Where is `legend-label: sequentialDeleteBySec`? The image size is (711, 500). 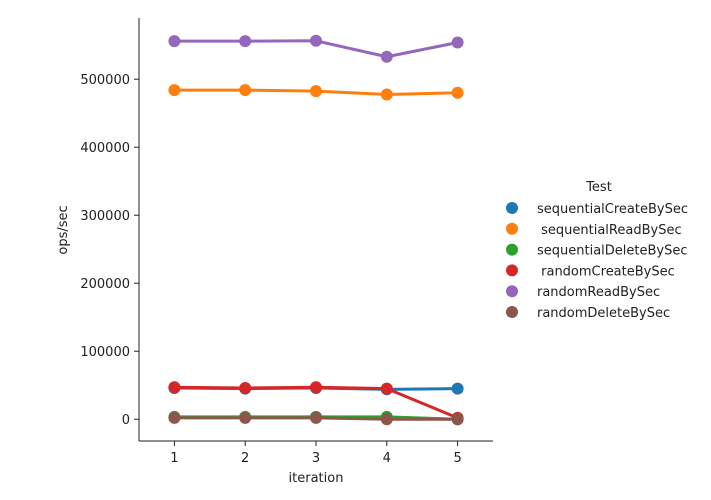 legend-label: sequentialDeleteBySec is located at coordinates (612, 251).